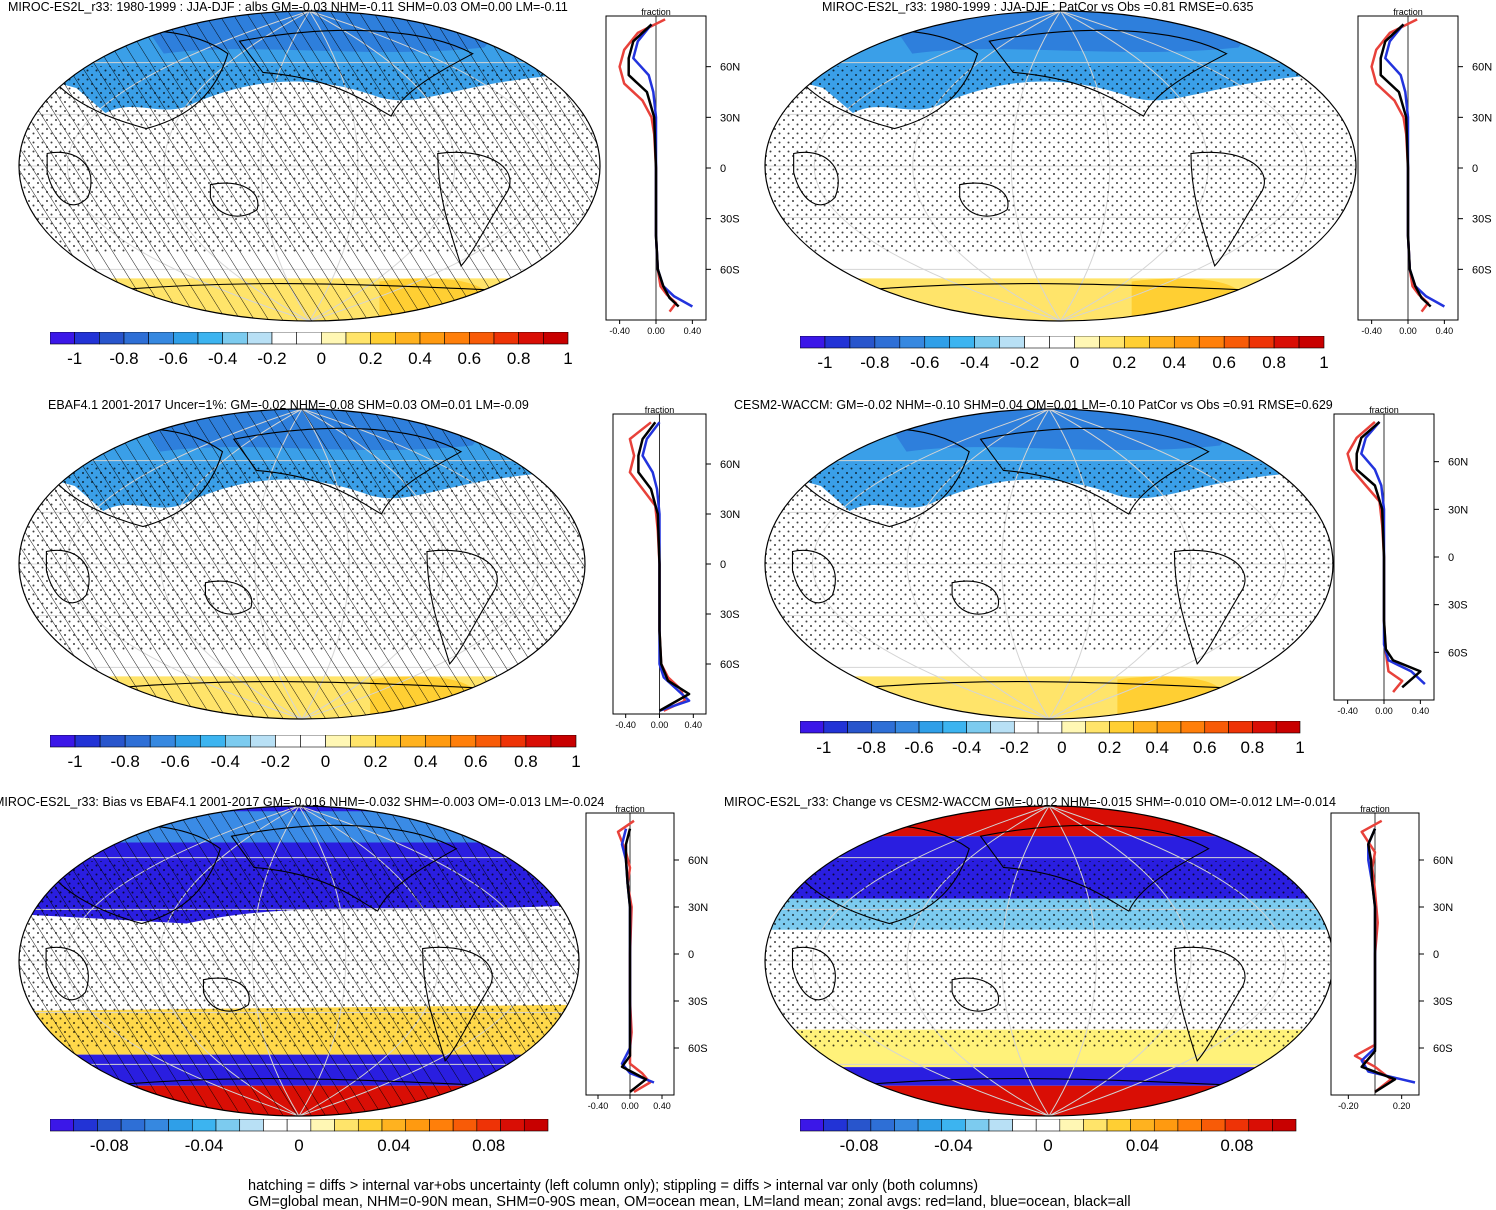 The image size is (1496, 1210). I want to click on stippling, so click(1060, 160).